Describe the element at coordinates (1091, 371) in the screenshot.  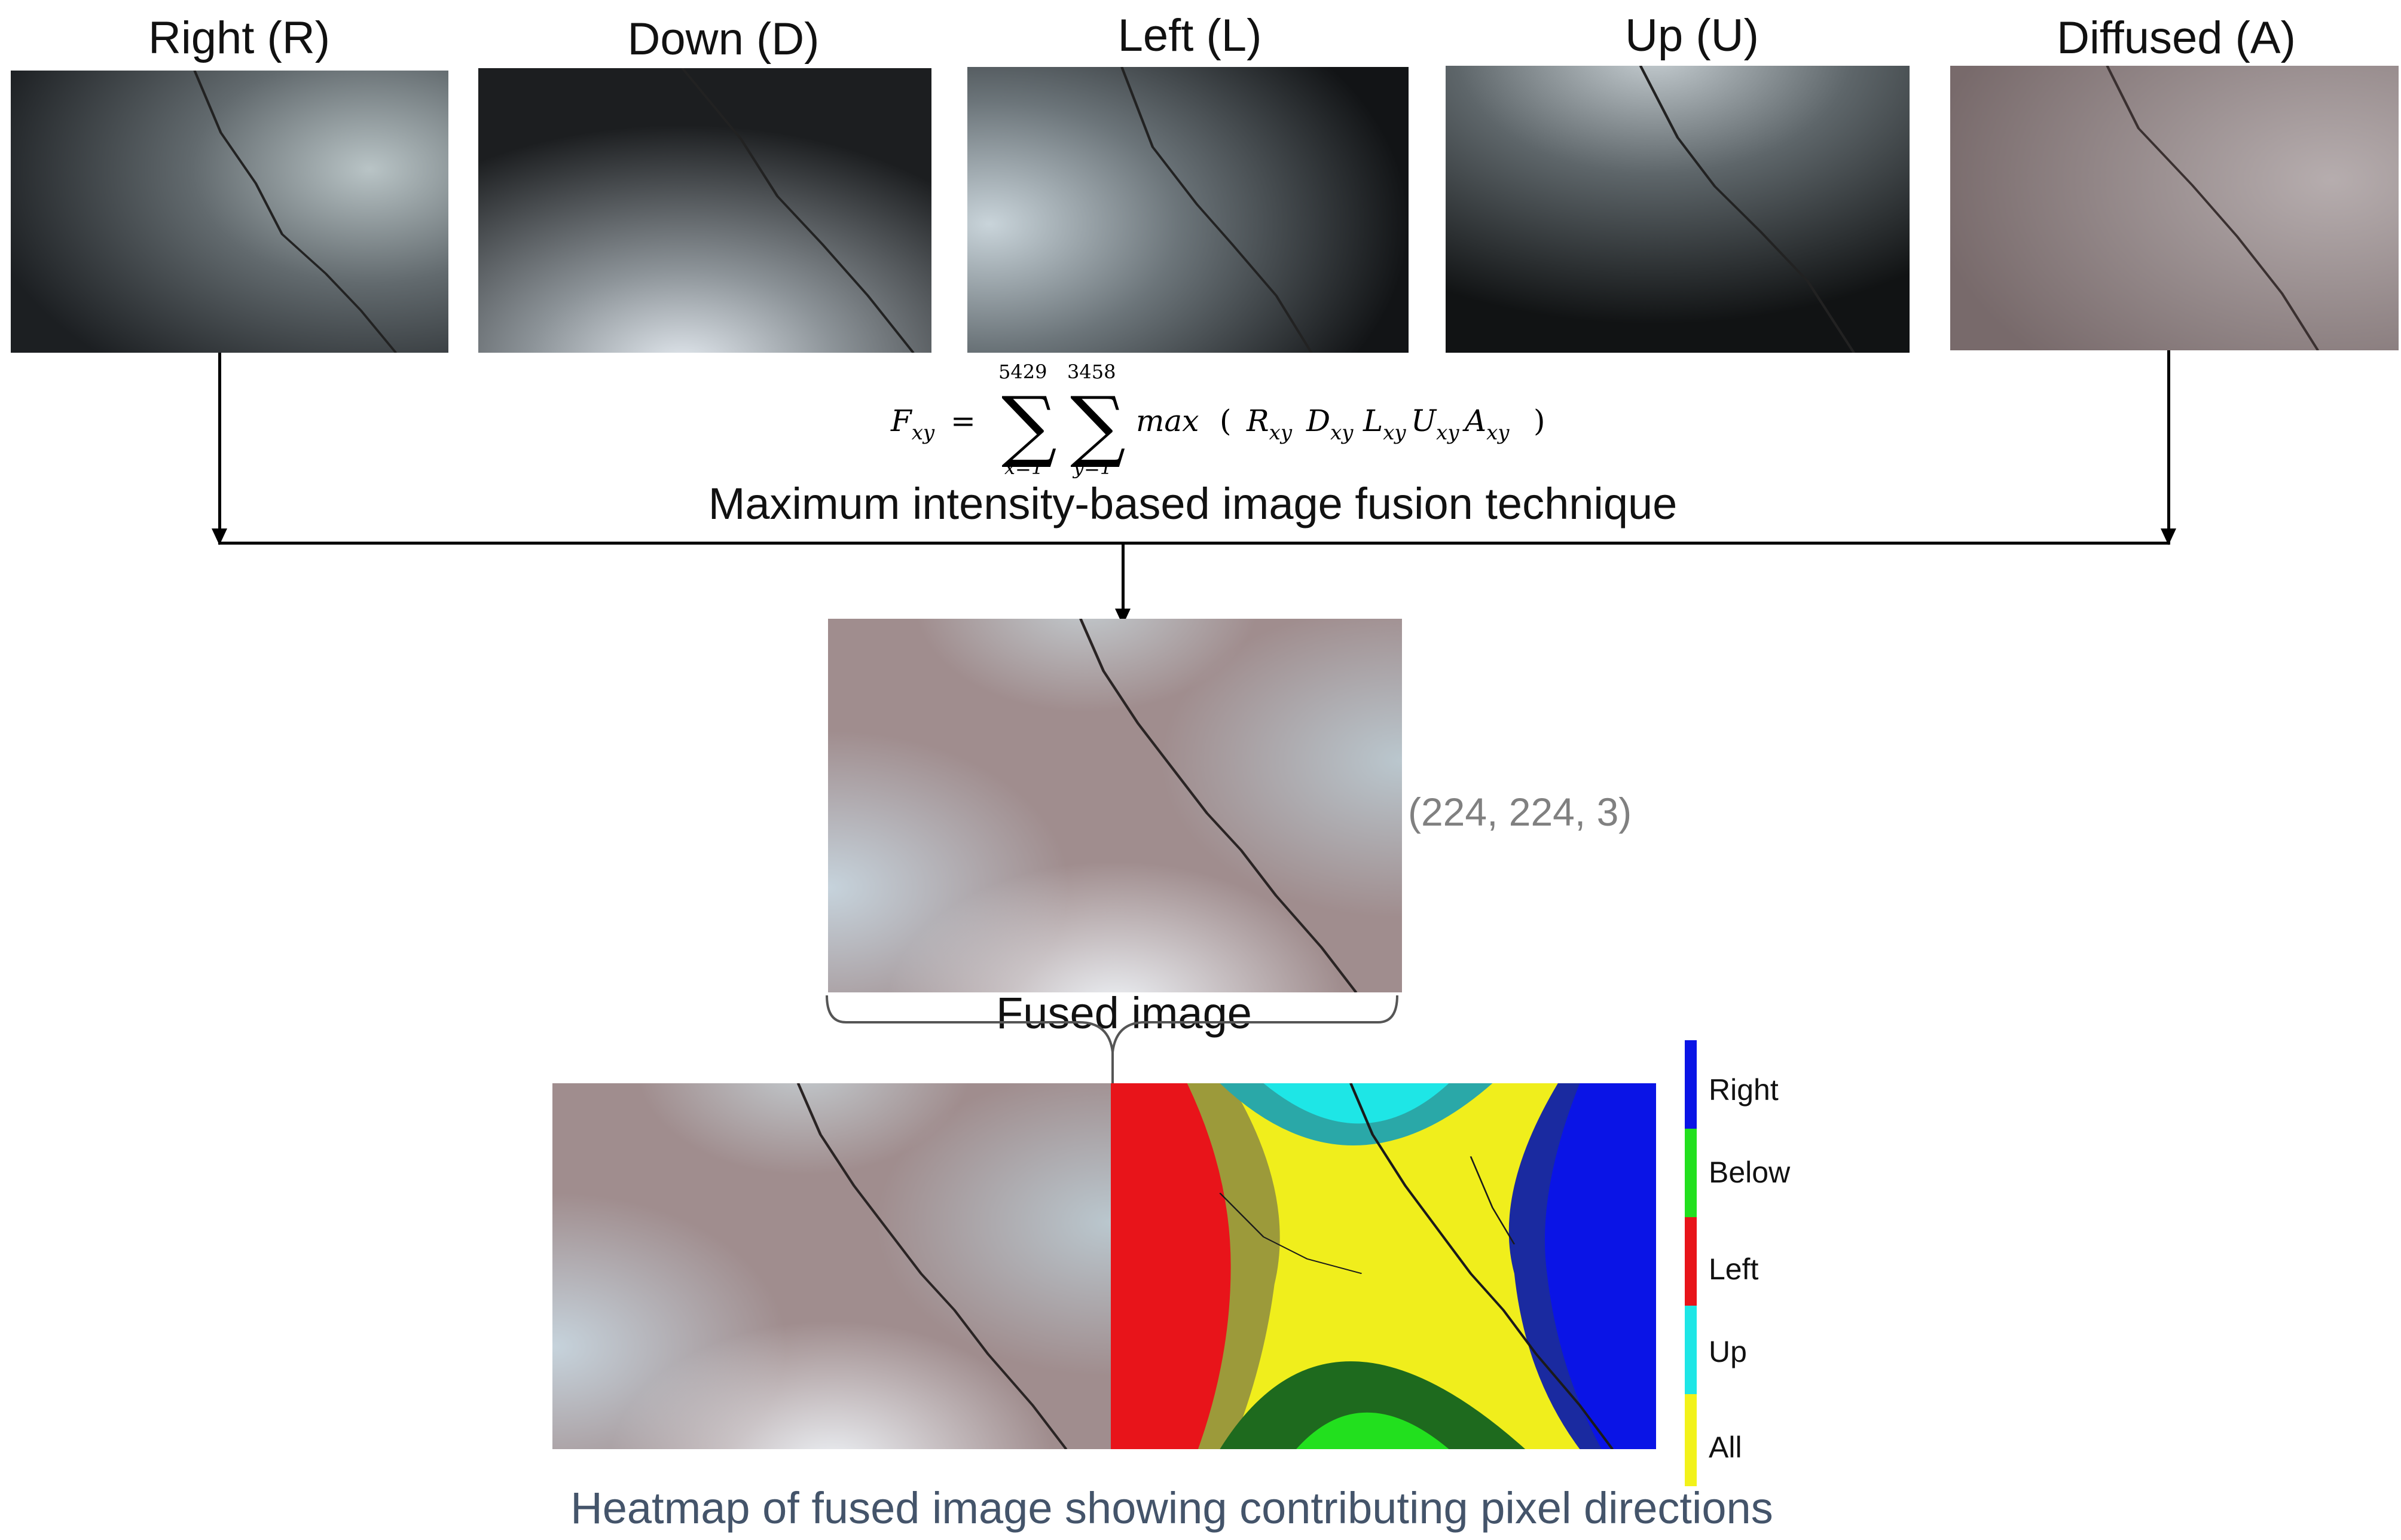
I see `sum2-upper: 3458` at that location.